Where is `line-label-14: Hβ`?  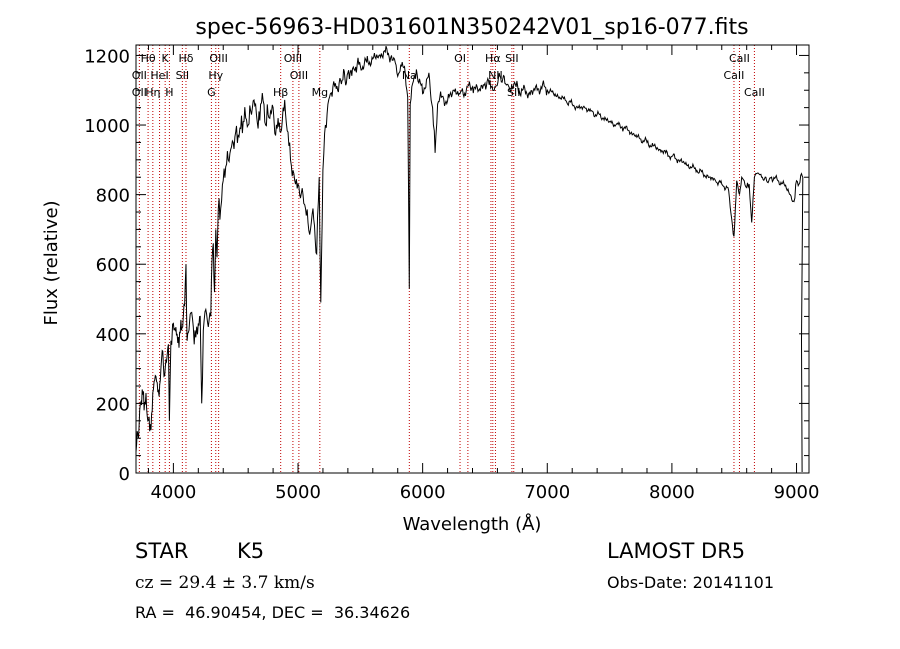
line-label-14: Hβ is located at coordinates (280, 92).